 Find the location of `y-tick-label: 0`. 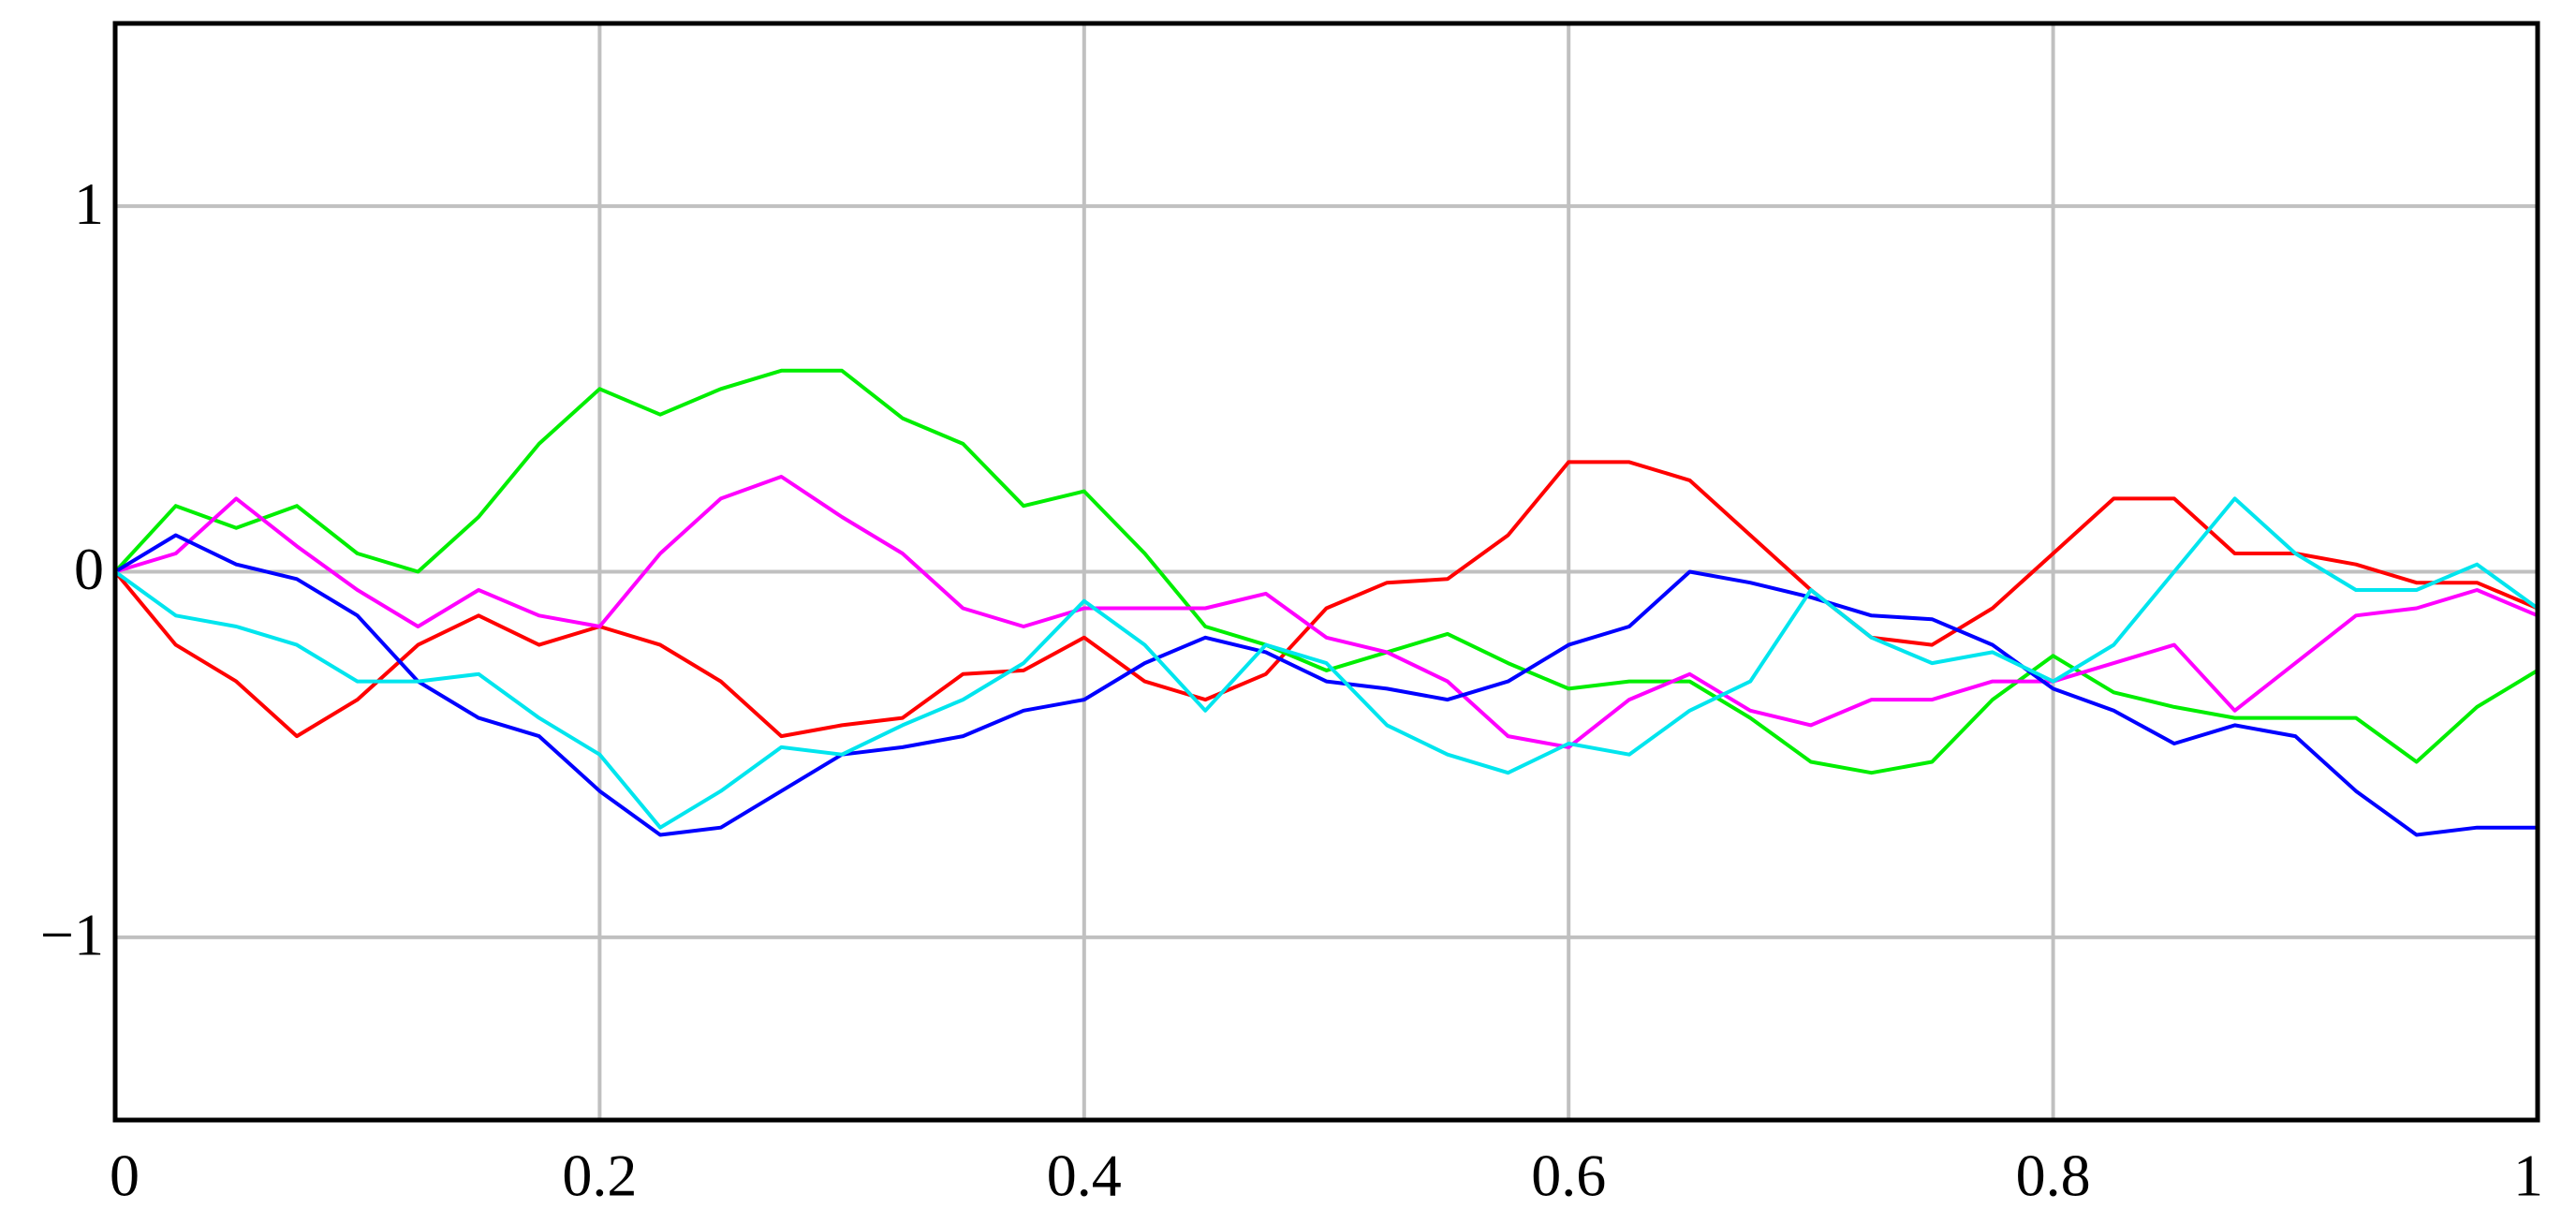

y-tick-label: 0 is located at coordinates (89, 569).